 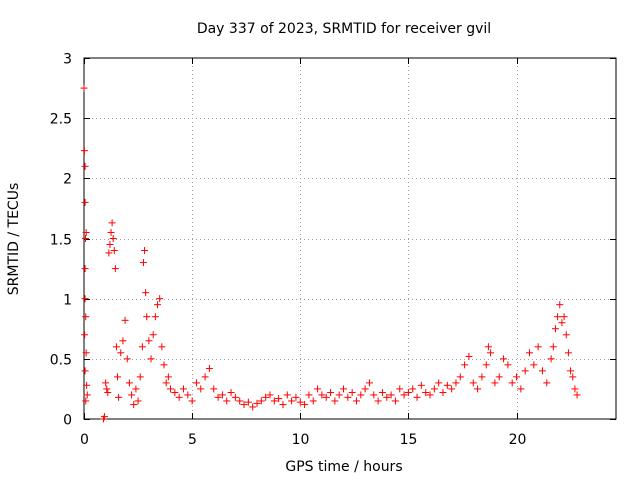 What do you see at coordinates (61, 120) in the screenshot?
I see `y-tick-label: 2.5` at bounding box center [61, 120].